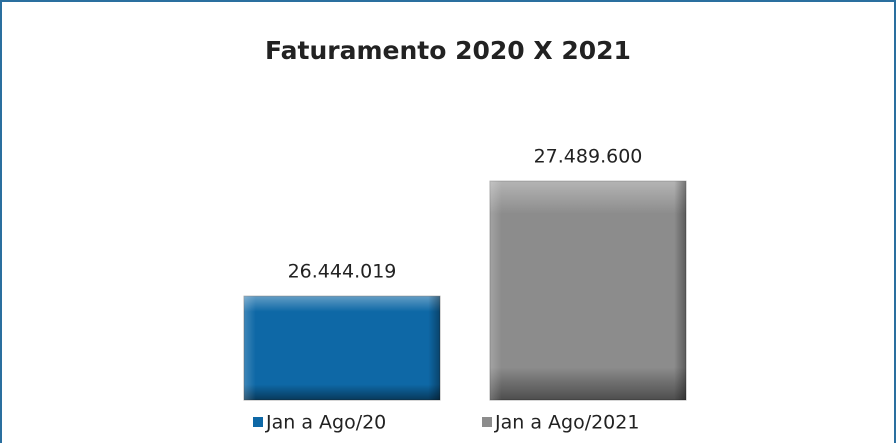 This screenshot has height=443, width=896. Describe the element at coordinates (566, 423) in the screenshot. I see `legend-label: Jan a Ago/2021` at that location.